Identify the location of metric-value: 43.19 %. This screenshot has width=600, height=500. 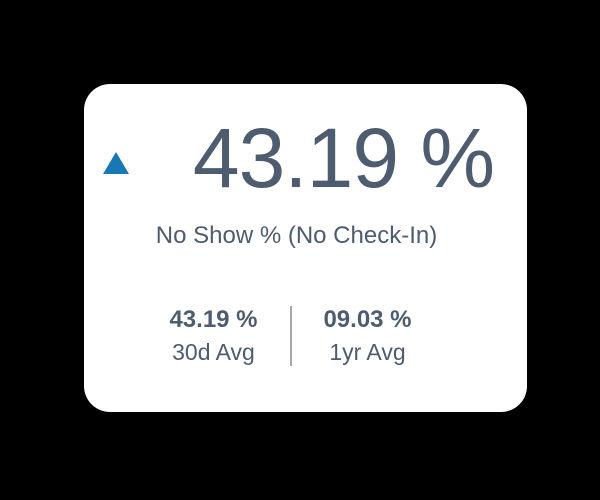
(343, 158).